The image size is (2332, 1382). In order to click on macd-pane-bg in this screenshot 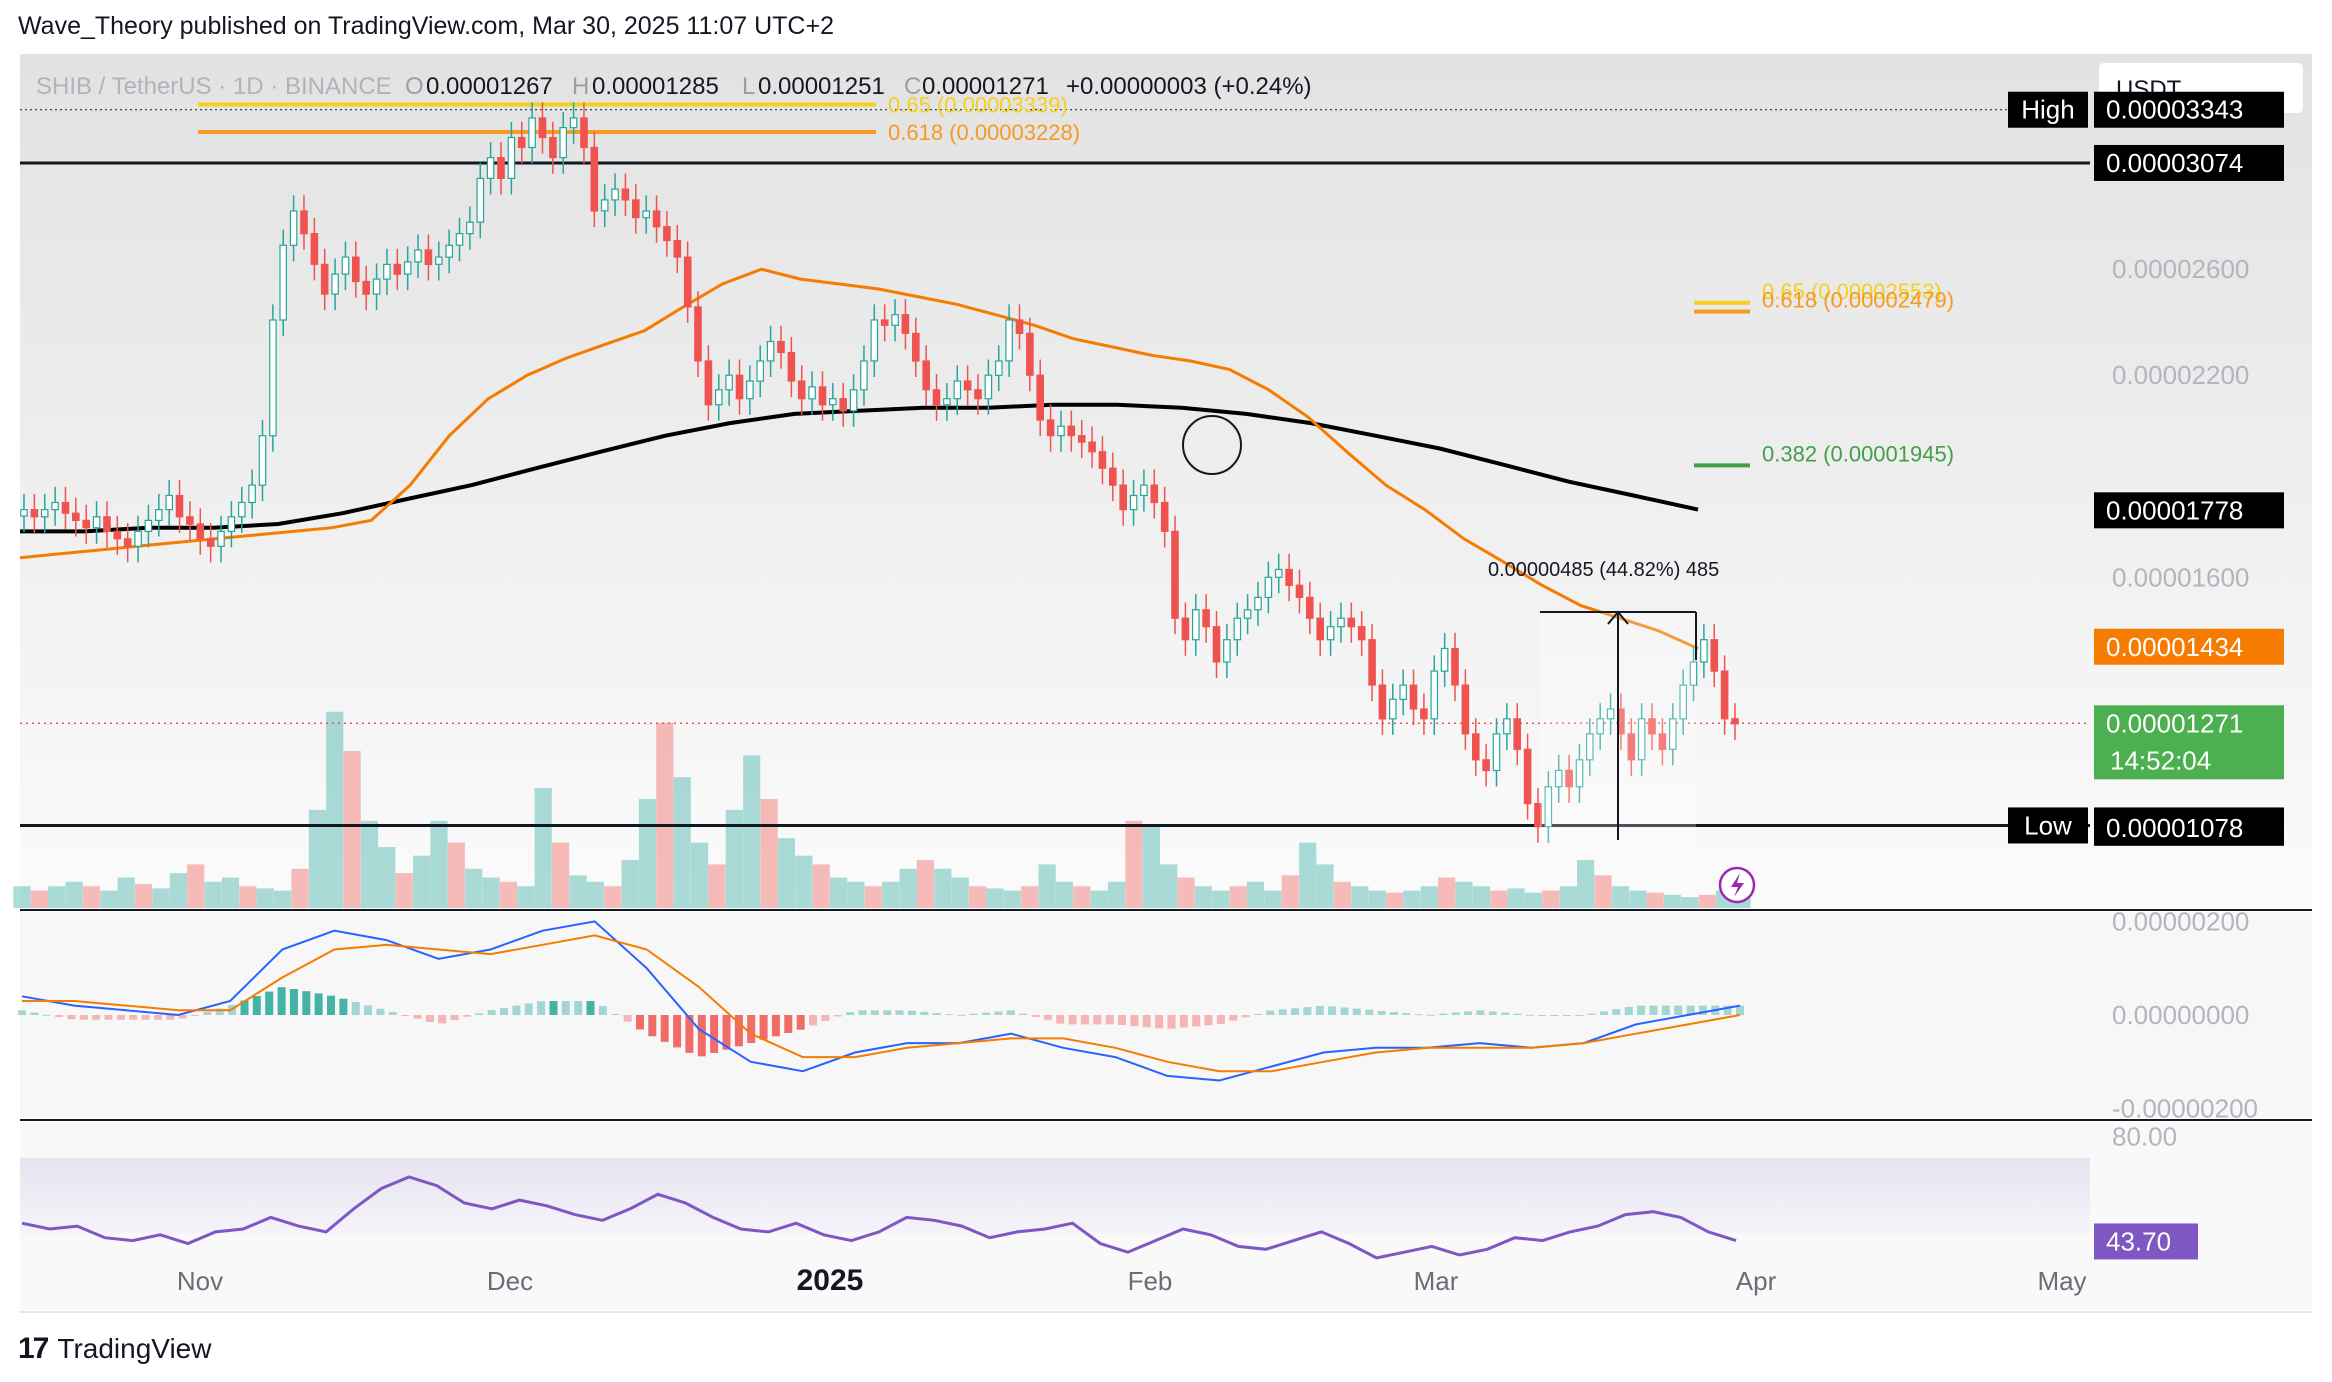, I will do `click(1166, 1015)`.